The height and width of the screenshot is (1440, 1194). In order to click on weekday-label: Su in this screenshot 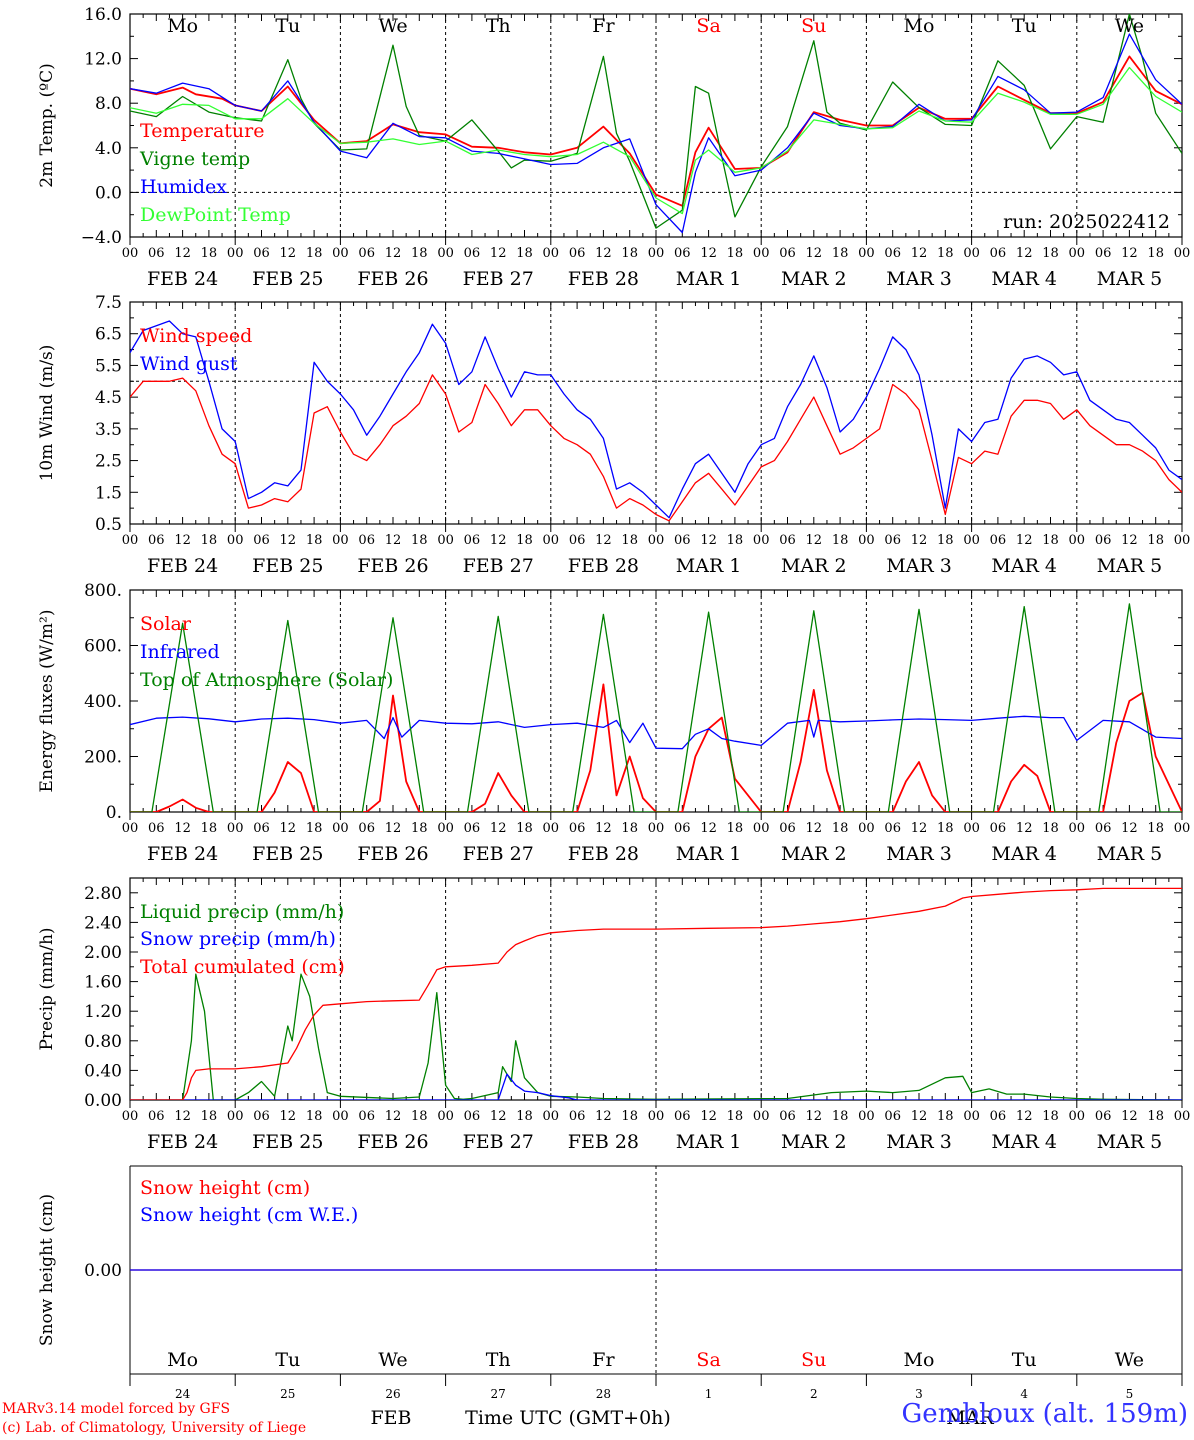, I will do `click(813, 26)`.